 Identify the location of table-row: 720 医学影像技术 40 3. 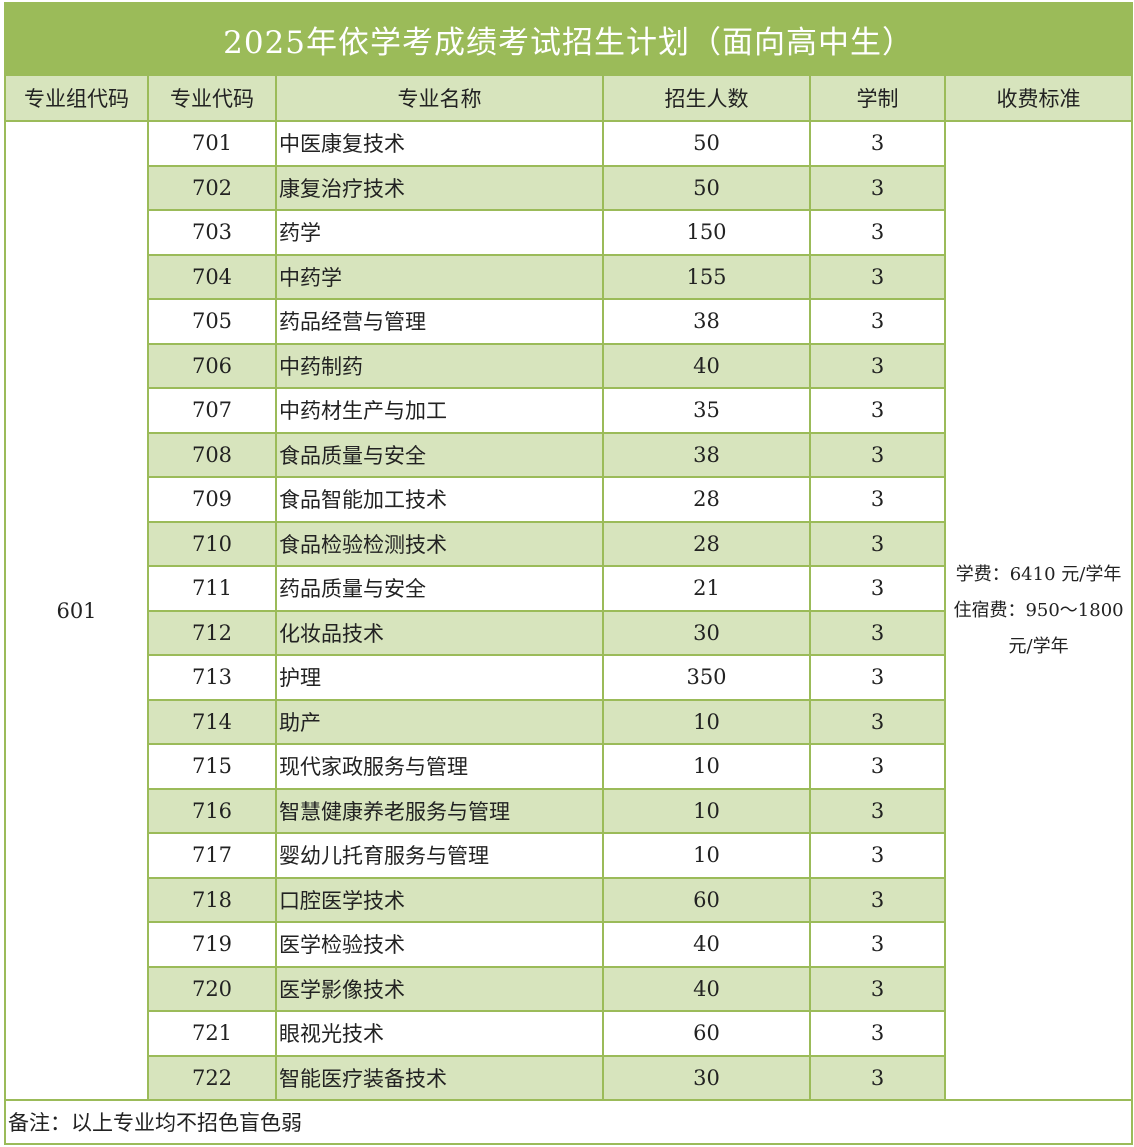
(568, 988).